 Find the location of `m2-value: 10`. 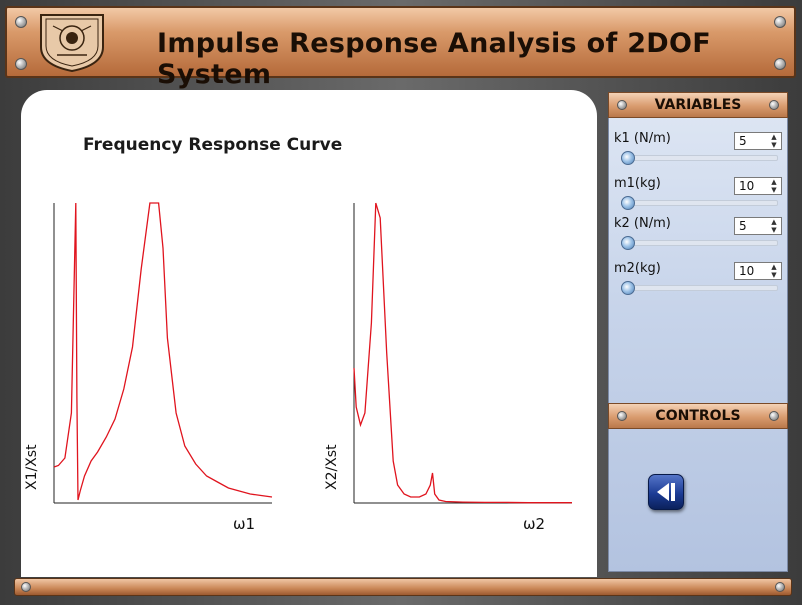

m2-value: 10 is located at coordinates (747, 271).